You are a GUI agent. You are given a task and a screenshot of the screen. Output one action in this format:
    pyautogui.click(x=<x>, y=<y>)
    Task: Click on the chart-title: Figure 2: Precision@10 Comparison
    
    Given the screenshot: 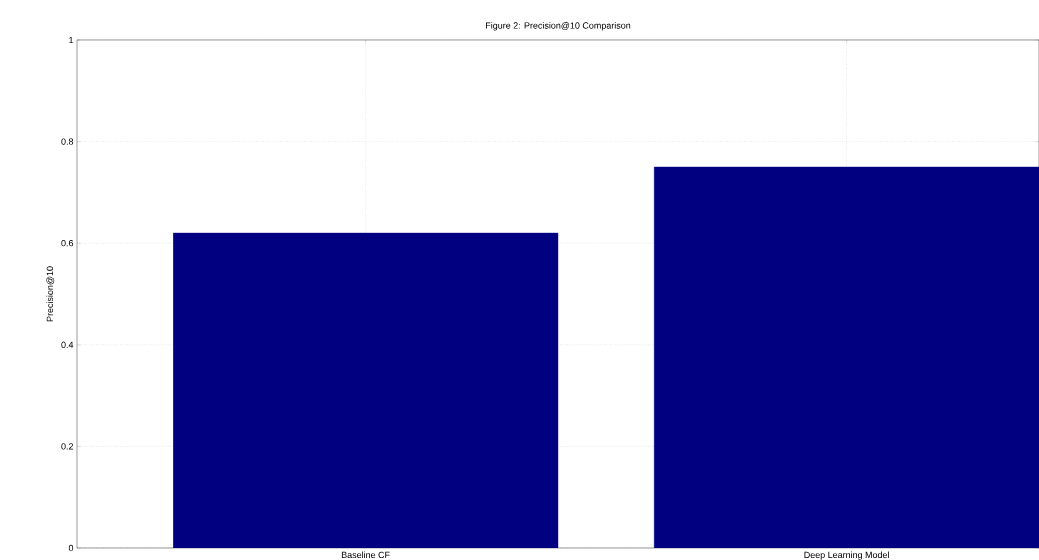 What is the action you would take?
    pyautogui.click(x=558, y=26)
    